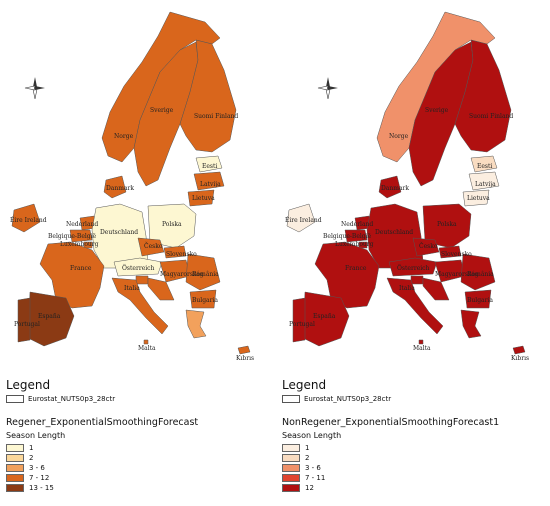  I want to click on label-kibris: Kıbrıs, so click(520, 358).